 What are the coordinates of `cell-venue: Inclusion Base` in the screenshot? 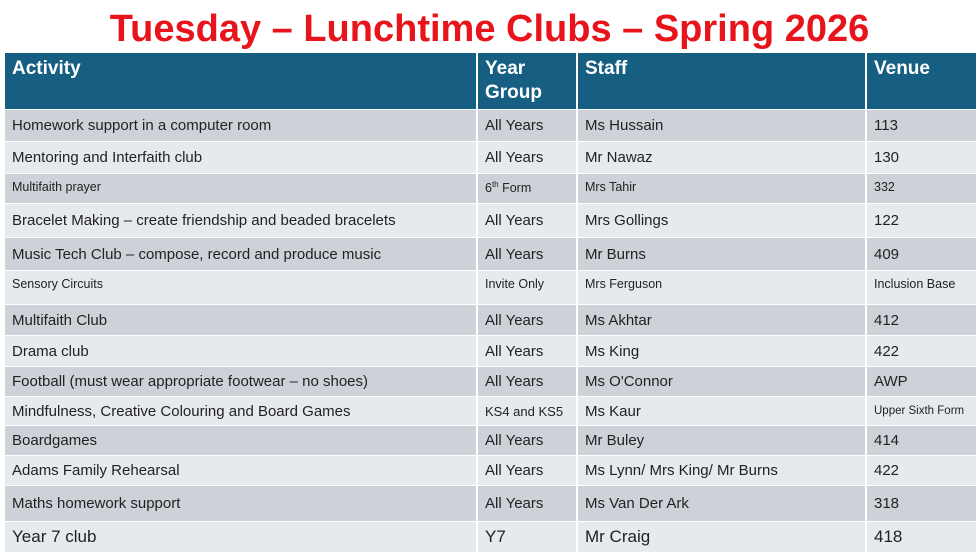 It's located at (921, 287).